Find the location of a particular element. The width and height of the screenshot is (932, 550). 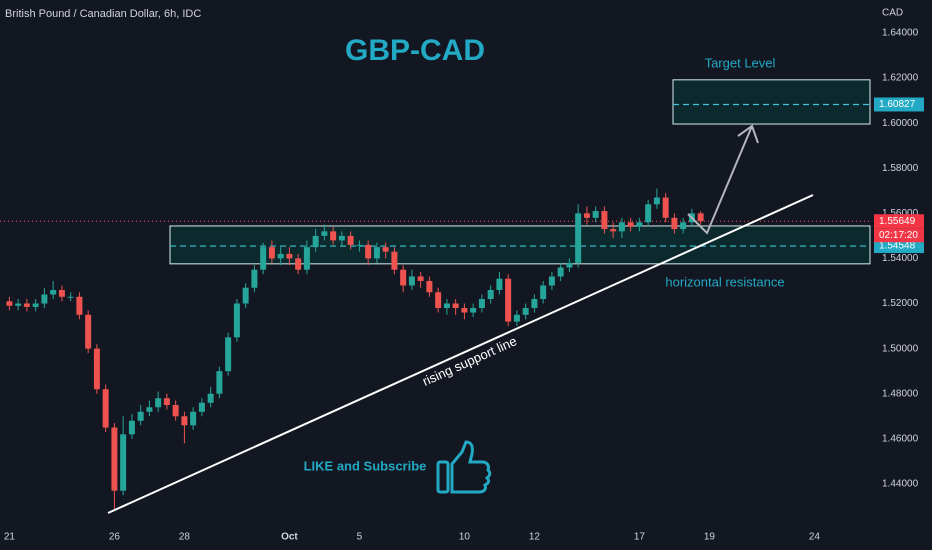

x-tick-label: 21 is located at coordinates (10, 537).